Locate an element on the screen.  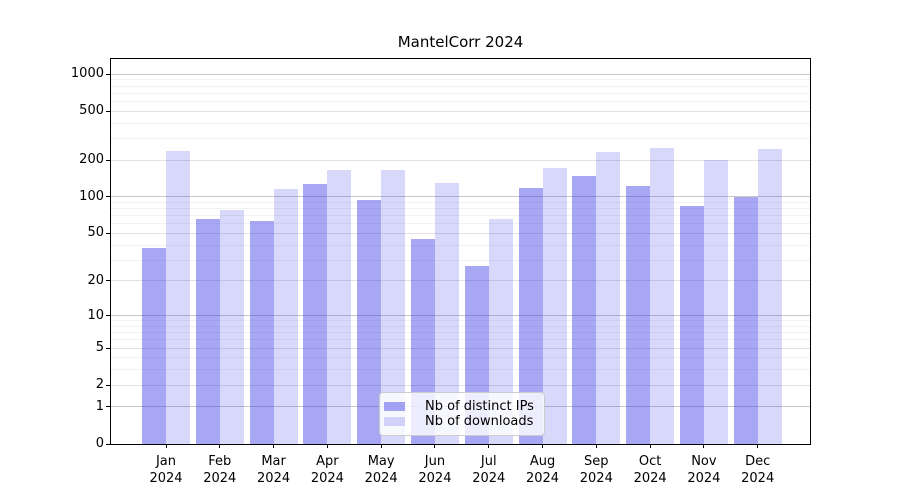
x-tick-label: Dec 2024 is located at coordinates (758, 470).